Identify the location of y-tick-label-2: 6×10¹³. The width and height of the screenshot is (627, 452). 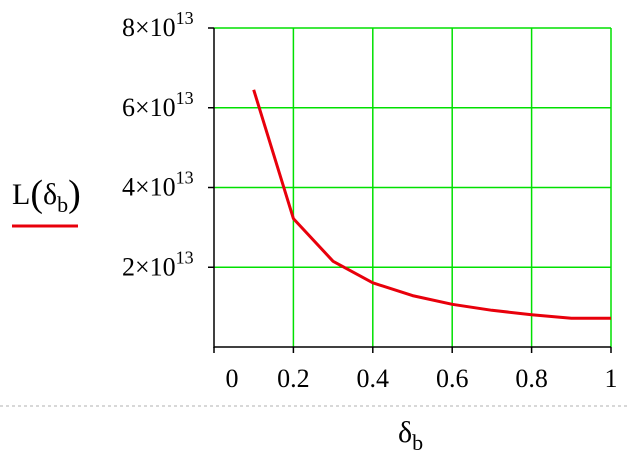
(158, 105).